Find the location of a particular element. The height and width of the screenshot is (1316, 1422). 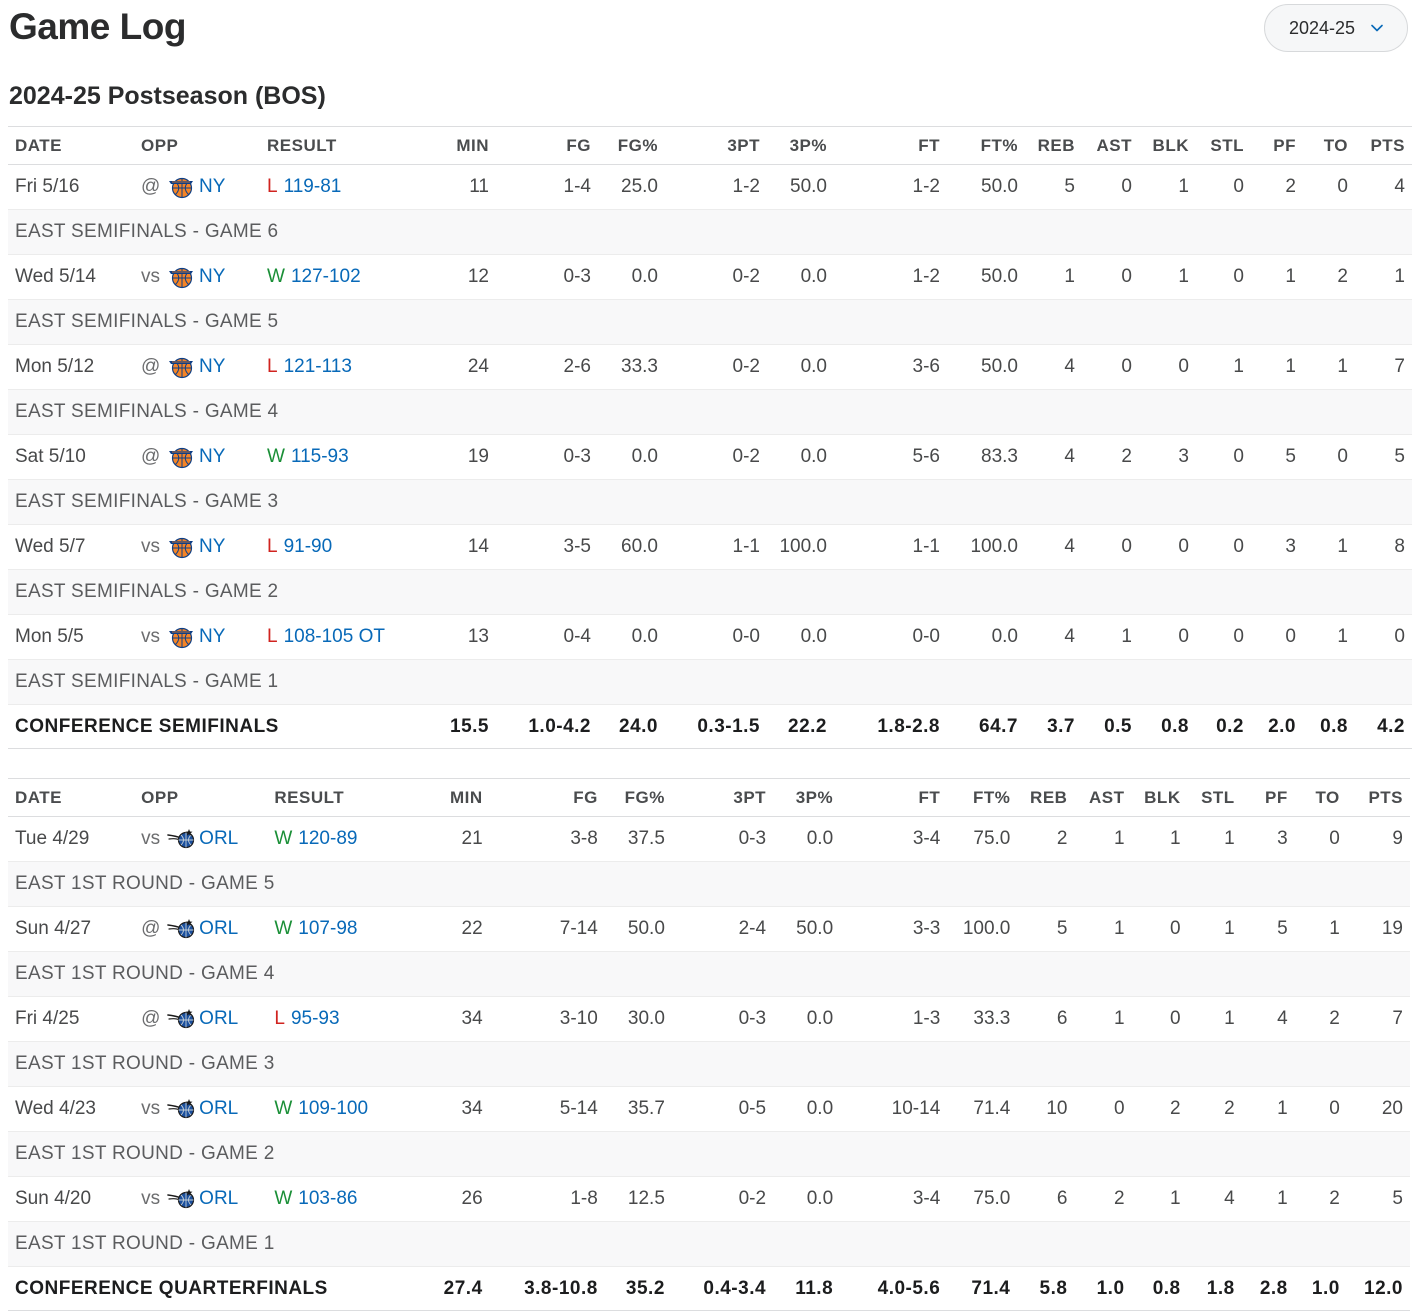

game-score-link: 95-93 is located at coordinates (315, 1018).